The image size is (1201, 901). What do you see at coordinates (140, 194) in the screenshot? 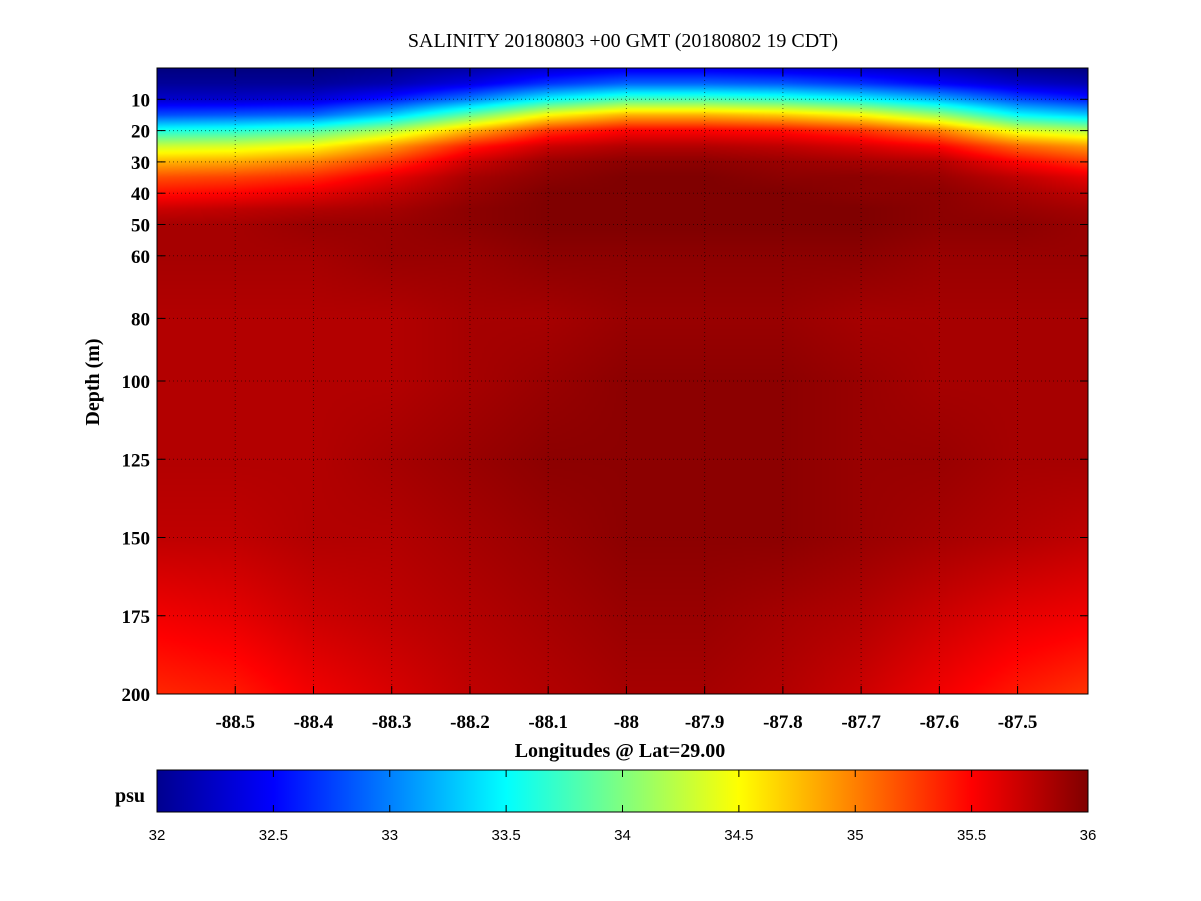
I see `y-tick-label: 40` at bounding box center [140, 194].